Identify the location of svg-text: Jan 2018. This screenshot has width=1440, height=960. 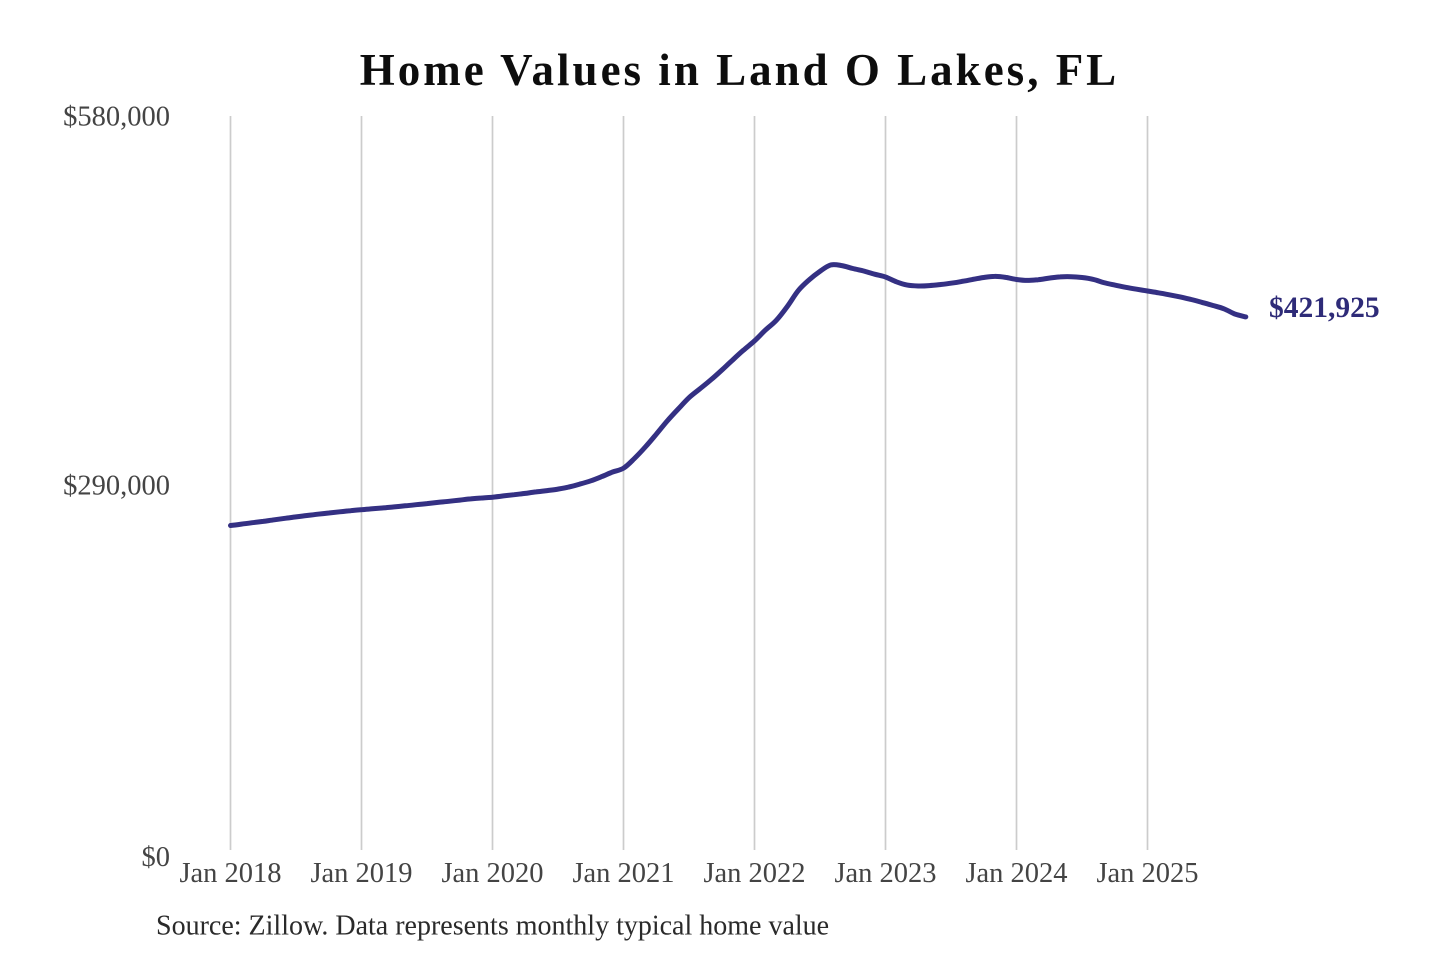
(230, 873).